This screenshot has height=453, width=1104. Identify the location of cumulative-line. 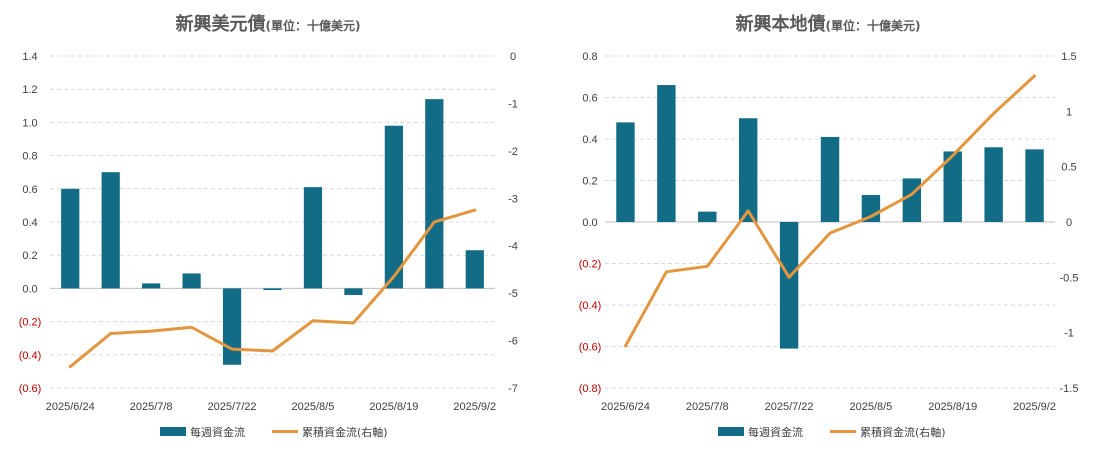
(272, 288).